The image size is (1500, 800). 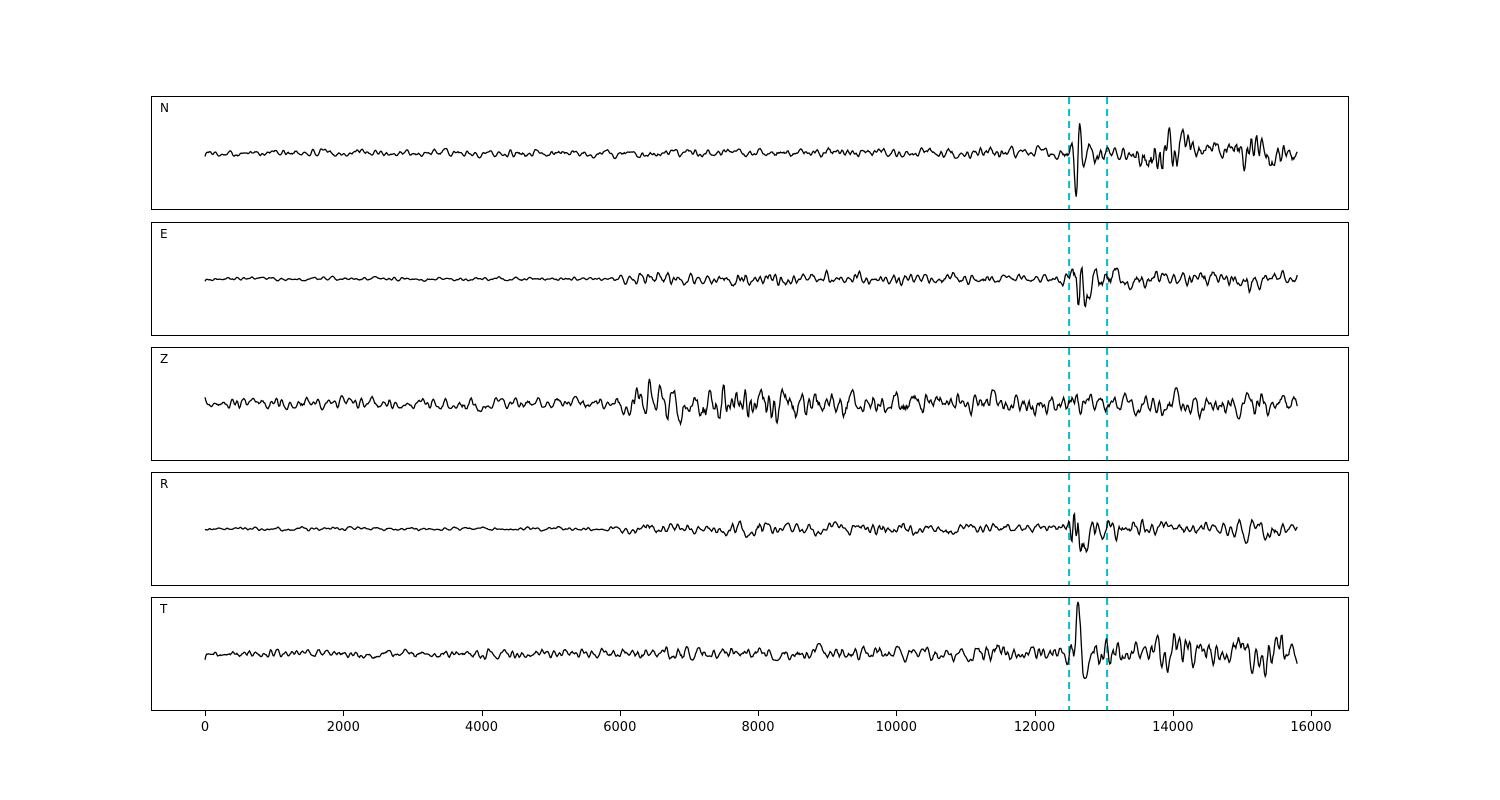 I want to click on x-tick-label: 8000, so click(x=758, y=727).